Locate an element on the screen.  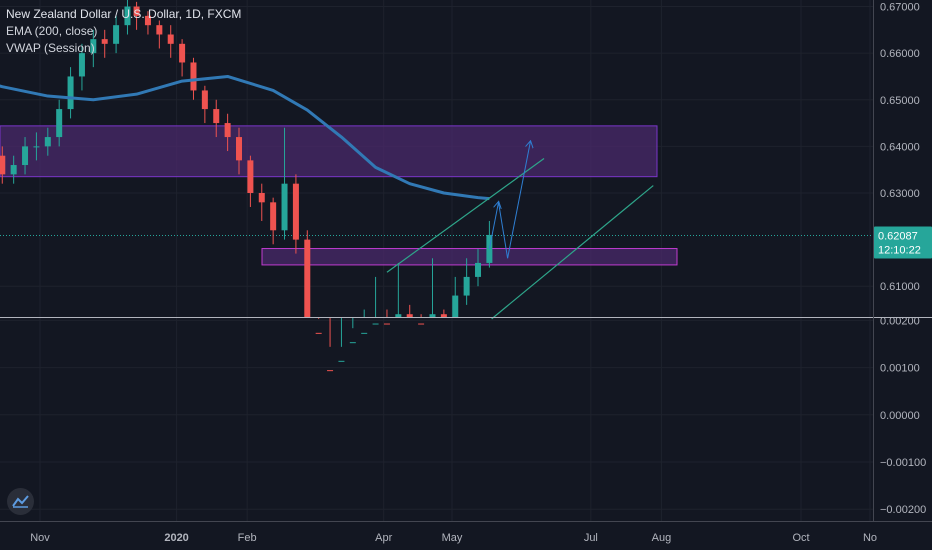
time-axis-tick-label: Apr is located at coordinates (383, 538).